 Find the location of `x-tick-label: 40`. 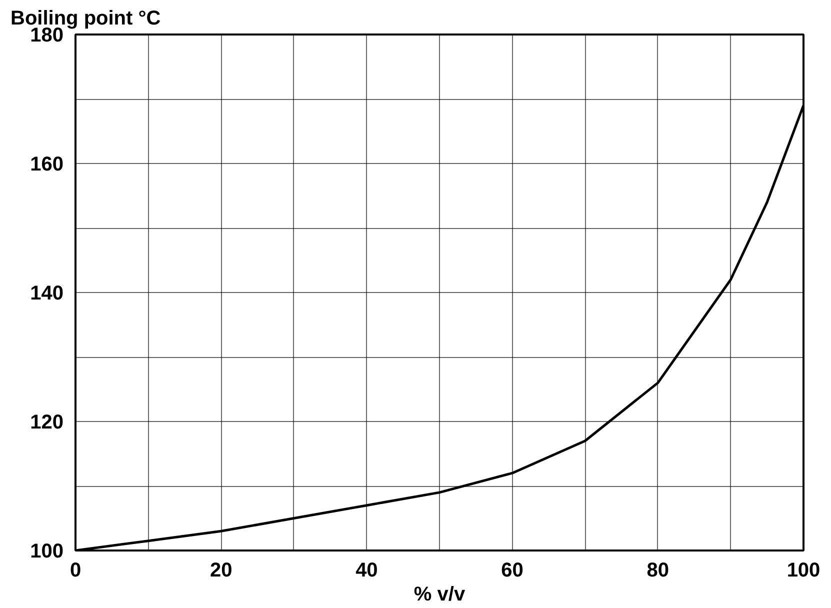

x-tick-label: 40 is located at coordinates (367, 571).